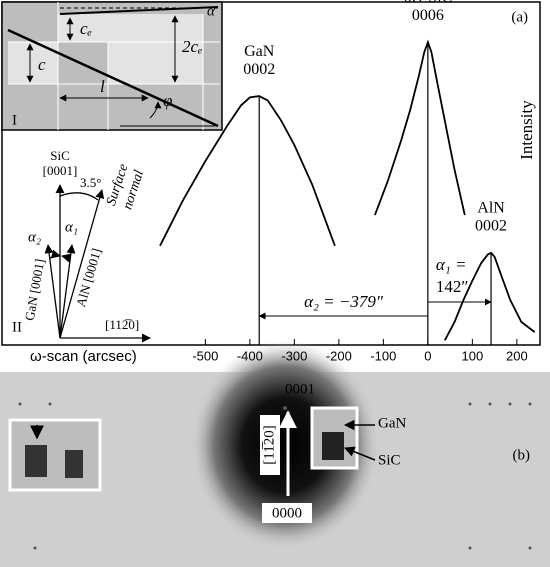 This screenshot has width=550, height=567. Describe the element at coordinates (102, 86) in the screenshot. I see `label: l` at that location.